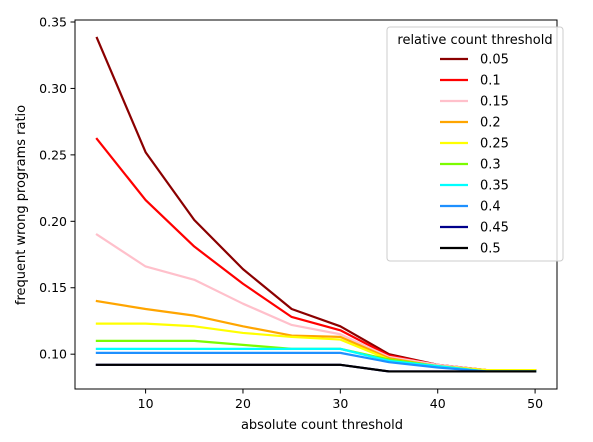  I want to click on x-tick-label: 50, so click(535, 403).